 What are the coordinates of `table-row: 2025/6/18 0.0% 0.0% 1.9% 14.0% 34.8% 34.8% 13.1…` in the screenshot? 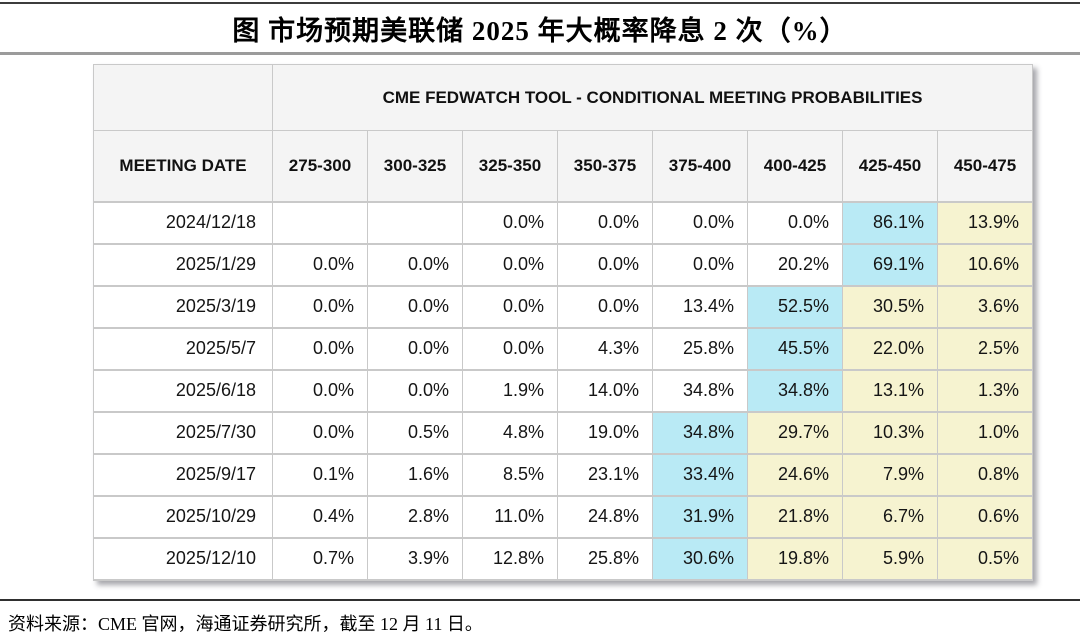 It's located at (563, 390).